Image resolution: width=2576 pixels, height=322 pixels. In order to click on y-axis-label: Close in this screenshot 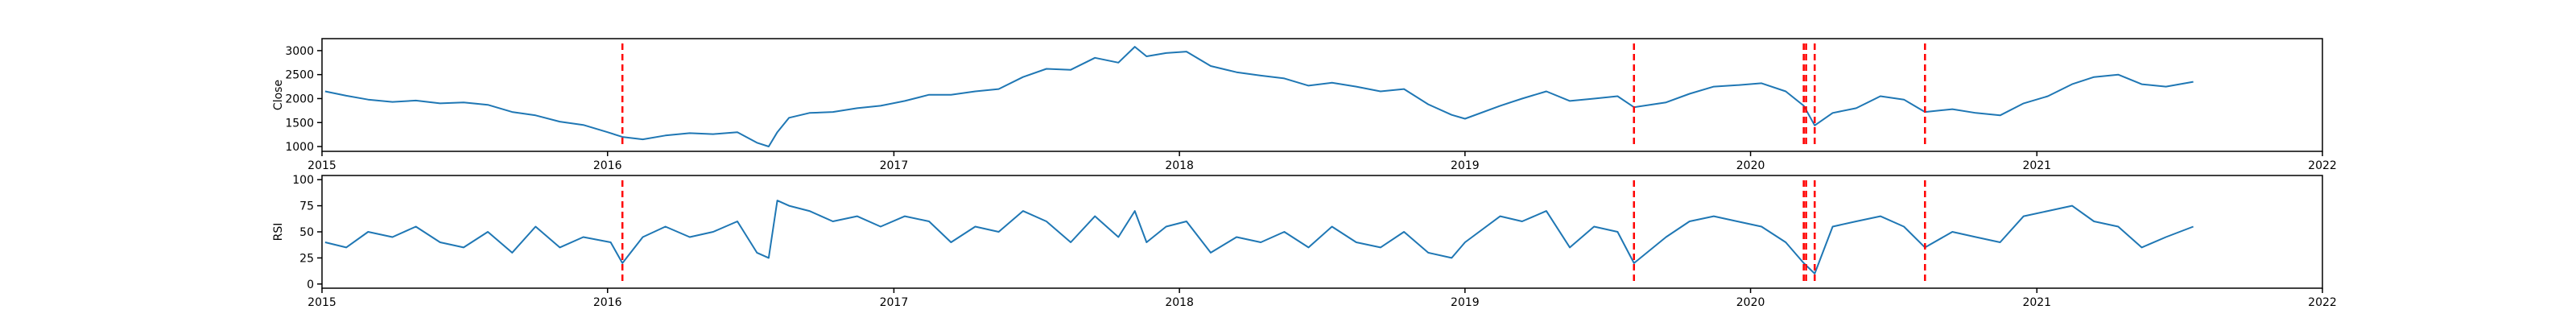, I will do `click(278, 95)`.